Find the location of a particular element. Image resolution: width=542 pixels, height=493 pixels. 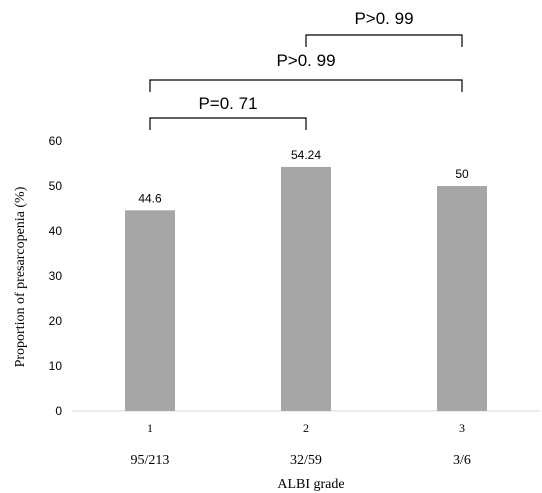

p-value-label: P=0. 71 is located at coordinates (227, 103).